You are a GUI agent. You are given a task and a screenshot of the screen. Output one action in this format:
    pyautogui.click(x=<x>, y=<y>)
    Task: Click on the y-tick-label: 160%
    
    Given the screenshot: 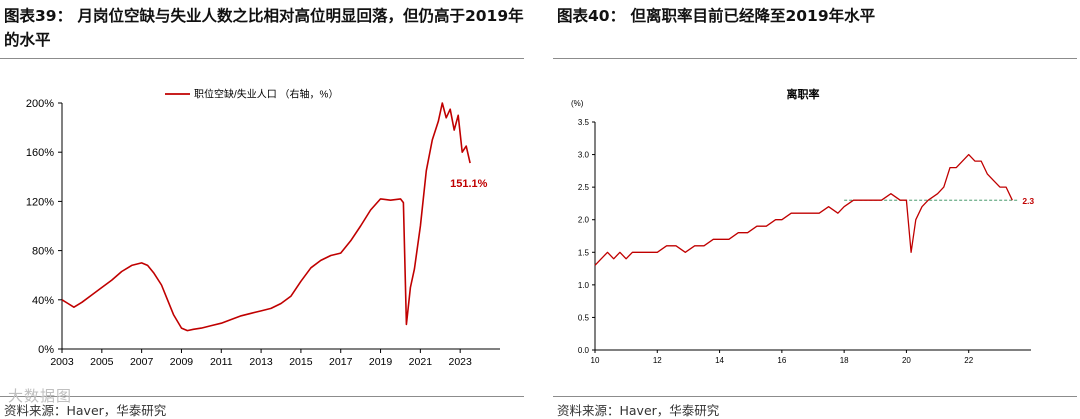 What is the action you would take?
    pyautogui.click(x=40, y=153)
    